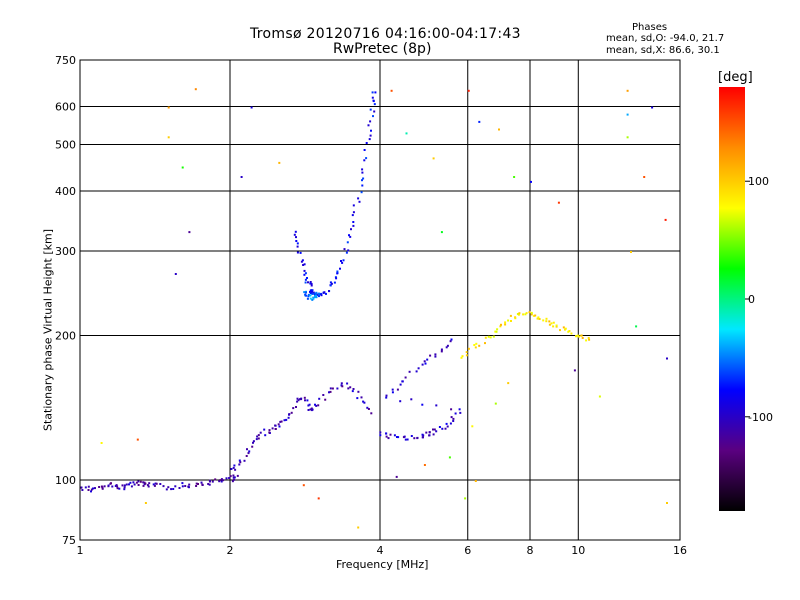 The height and width of the screenshot is (600, 800). Describe the element at coordinates (680, 550) in the screenshot. I see `x-tick-label: 16` at that location.